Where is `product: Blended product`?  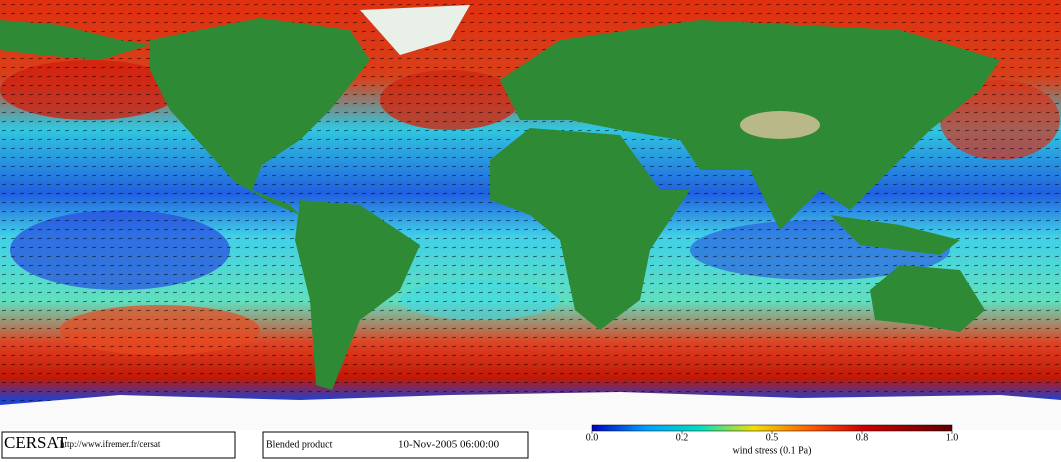
product: Blended product is located at coordinates (299, 444).